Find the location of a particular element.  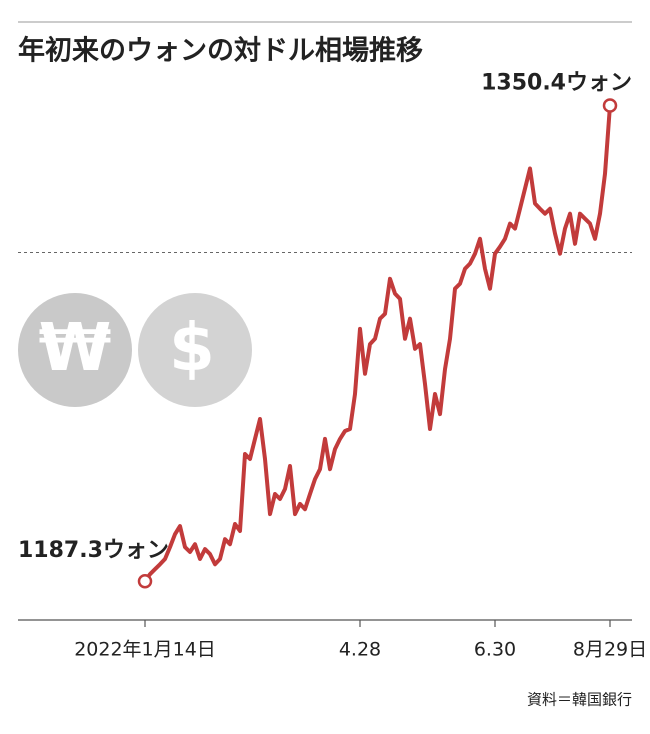

dollar-coin is located at coordinates (195, 350).